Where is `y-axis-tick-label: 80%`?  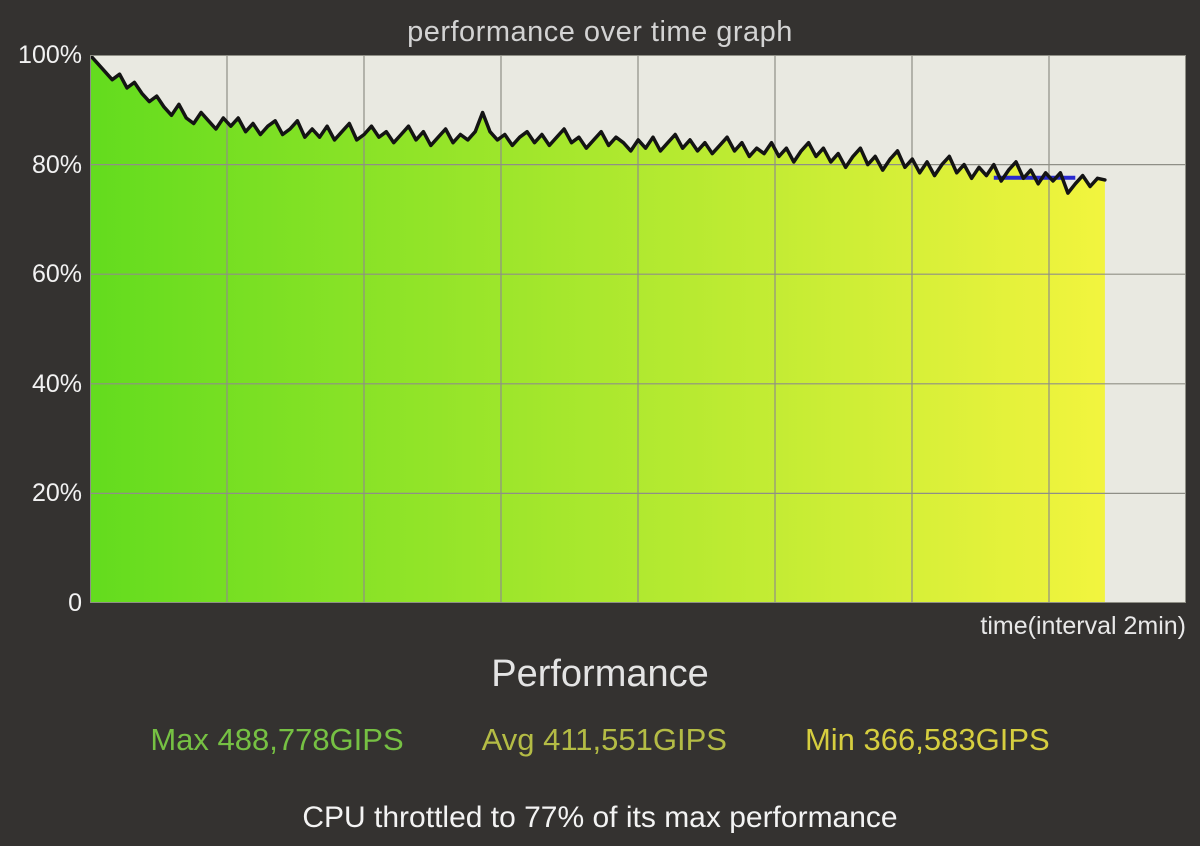
y-axis-tick-label: 80% is located at coordinates (56, 164).